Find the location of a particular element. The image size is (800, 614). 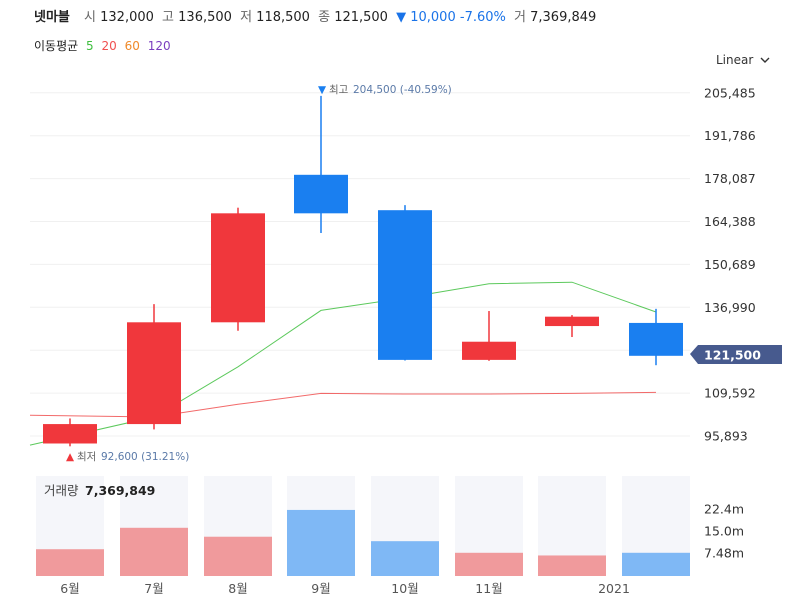

scale-value: Linear is located at coordinates (735, 60).